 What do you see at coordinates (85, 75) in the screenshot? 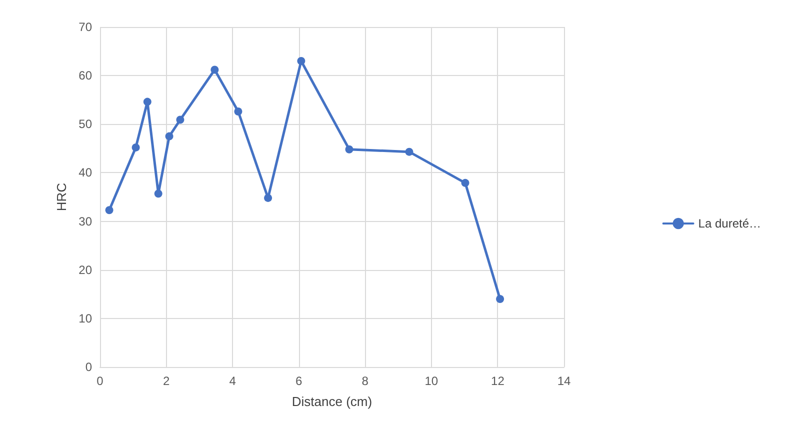
I see `y-tick-label: 60` at bounding box center [85, 75].